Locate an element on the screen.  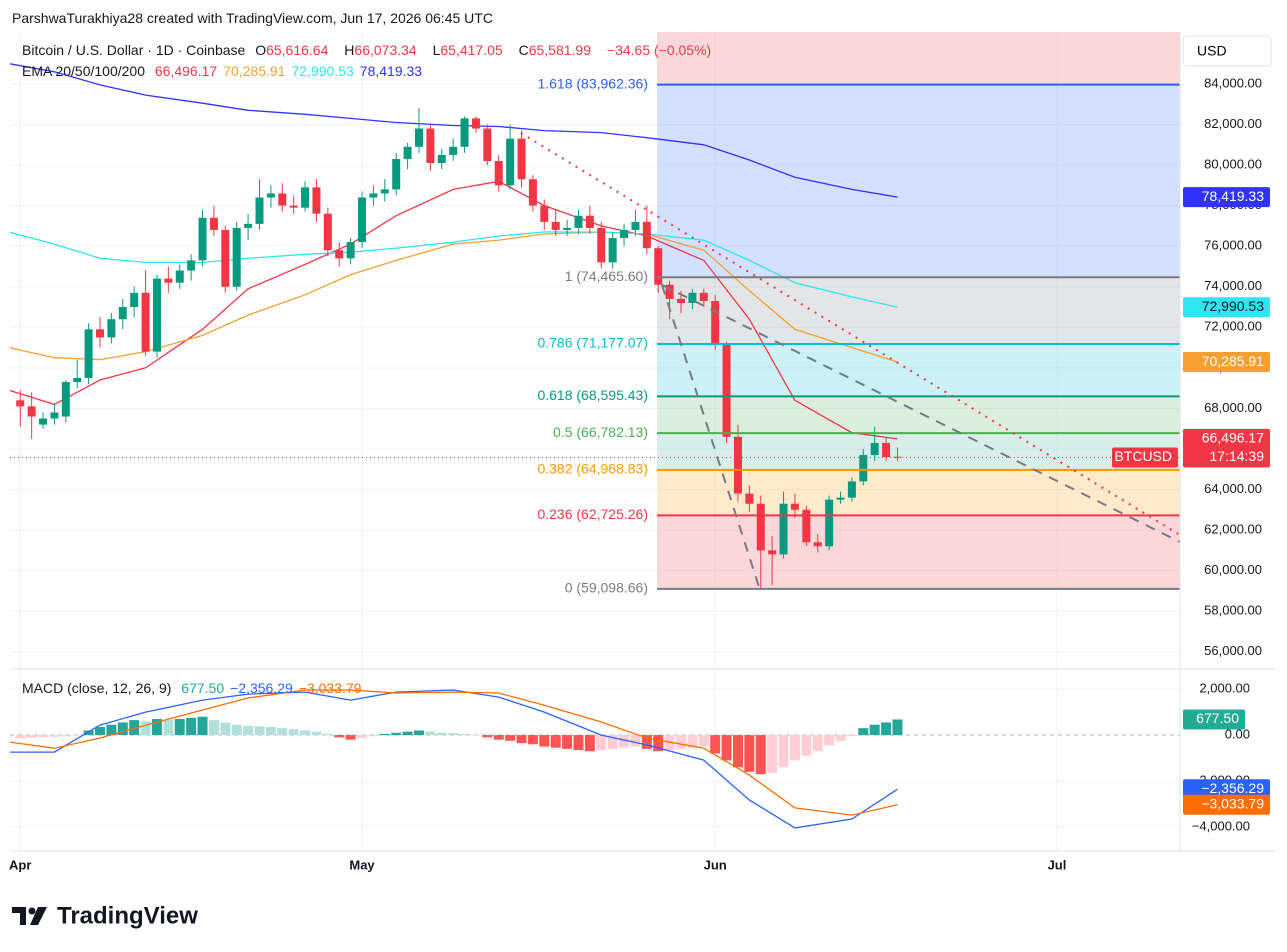
ohlc-value: 65,616.64 is located at coordinates (297, 50).